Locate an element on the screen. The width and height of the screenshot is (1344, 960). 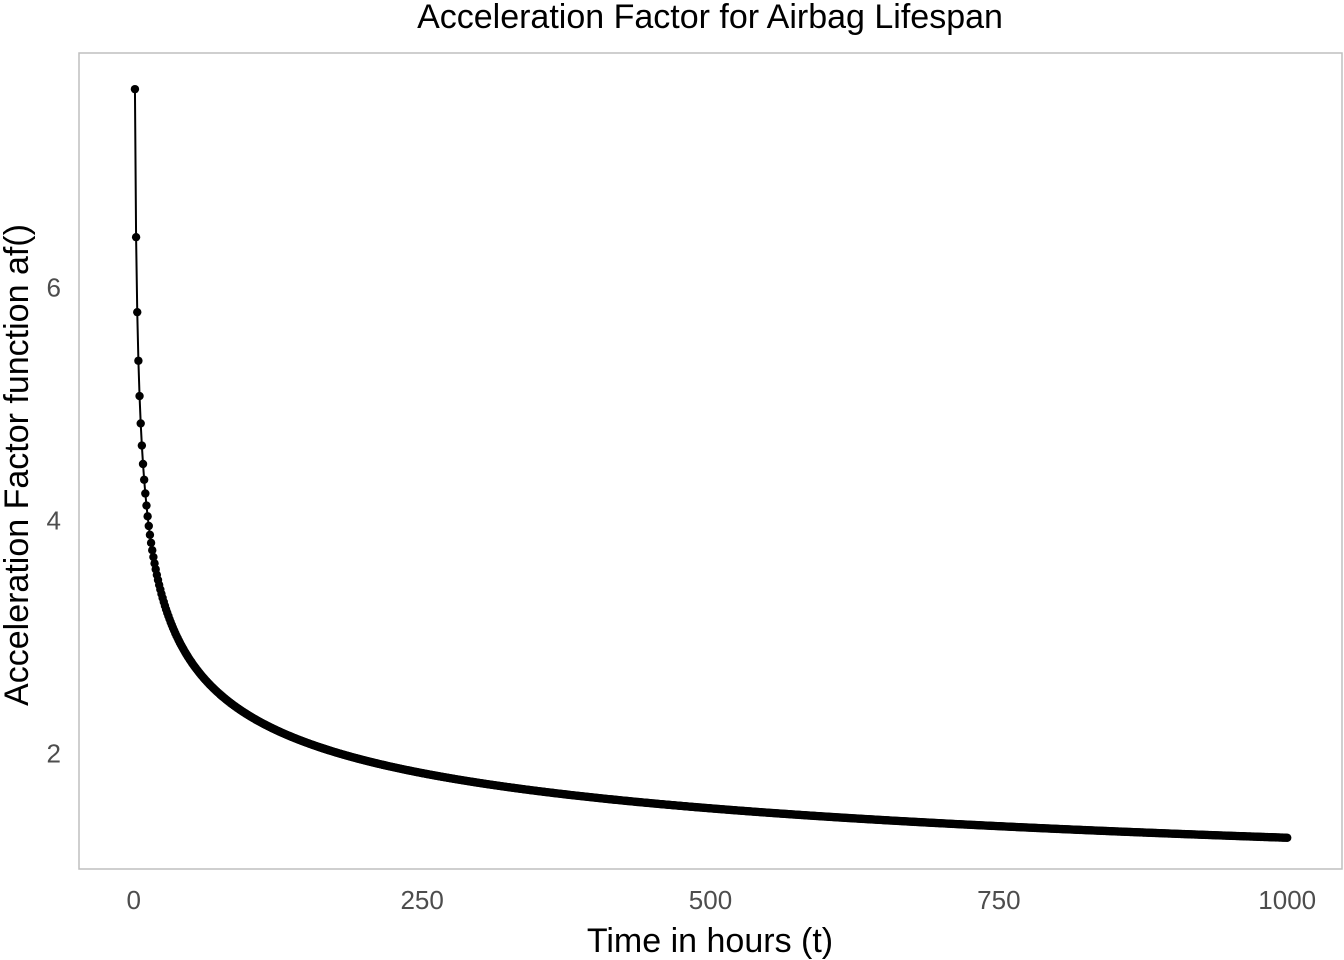
x-tick-label: 500 is located at coordinates (710, 900).